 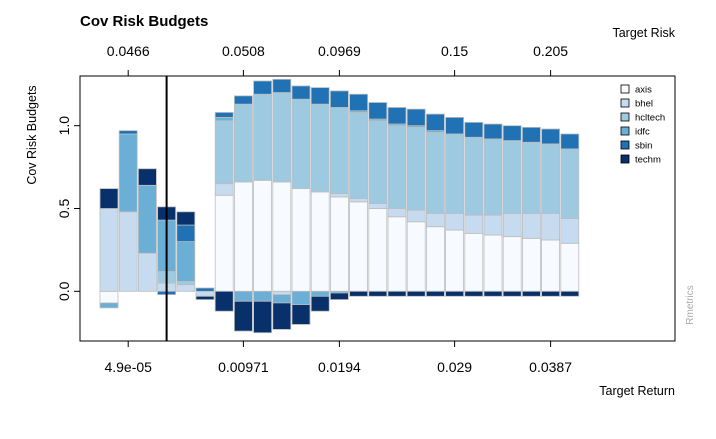 What do you see at coordinates (637, 391) in the screenshot?
I see `x-axis-label: Target Return` at bounding box center [637, 391].